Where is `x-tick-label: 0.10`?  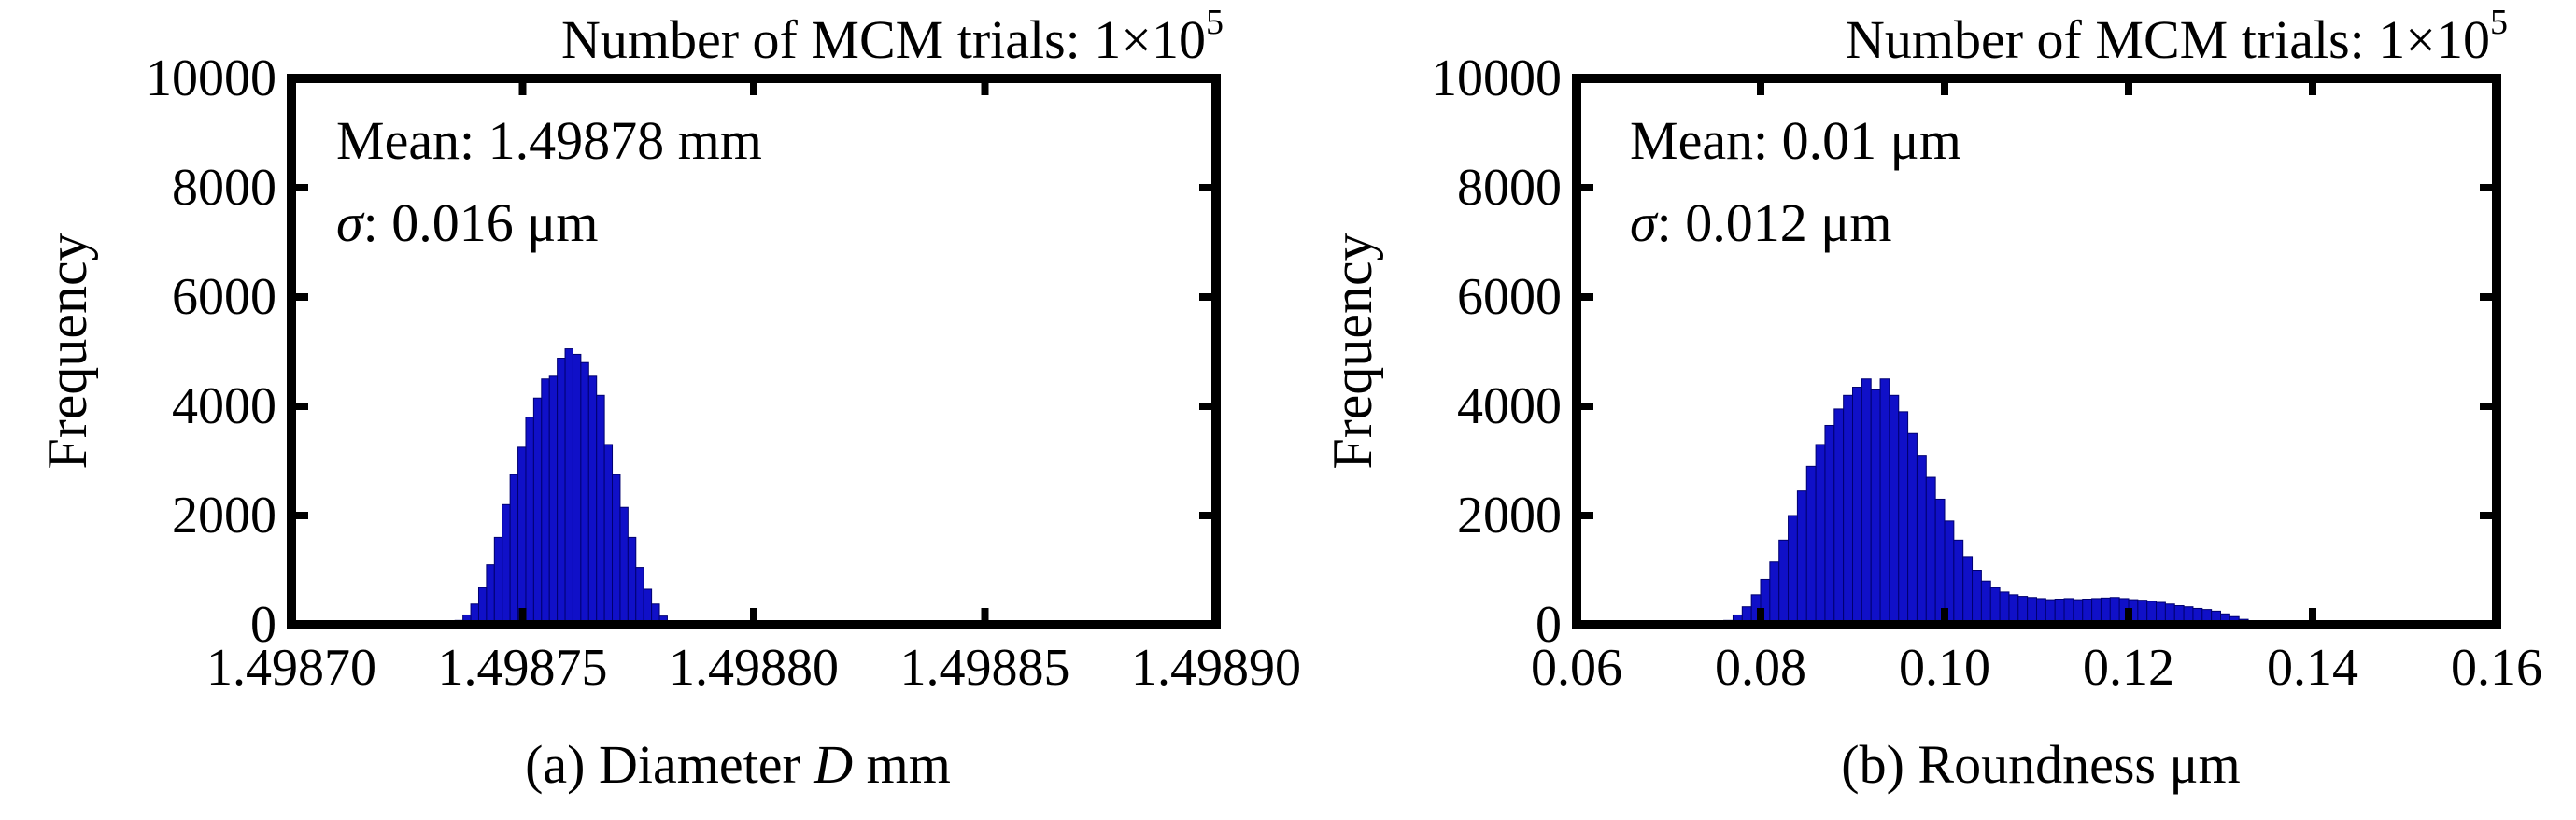 x-tick-label: 0.10 is located at coordinates (1944, 668).